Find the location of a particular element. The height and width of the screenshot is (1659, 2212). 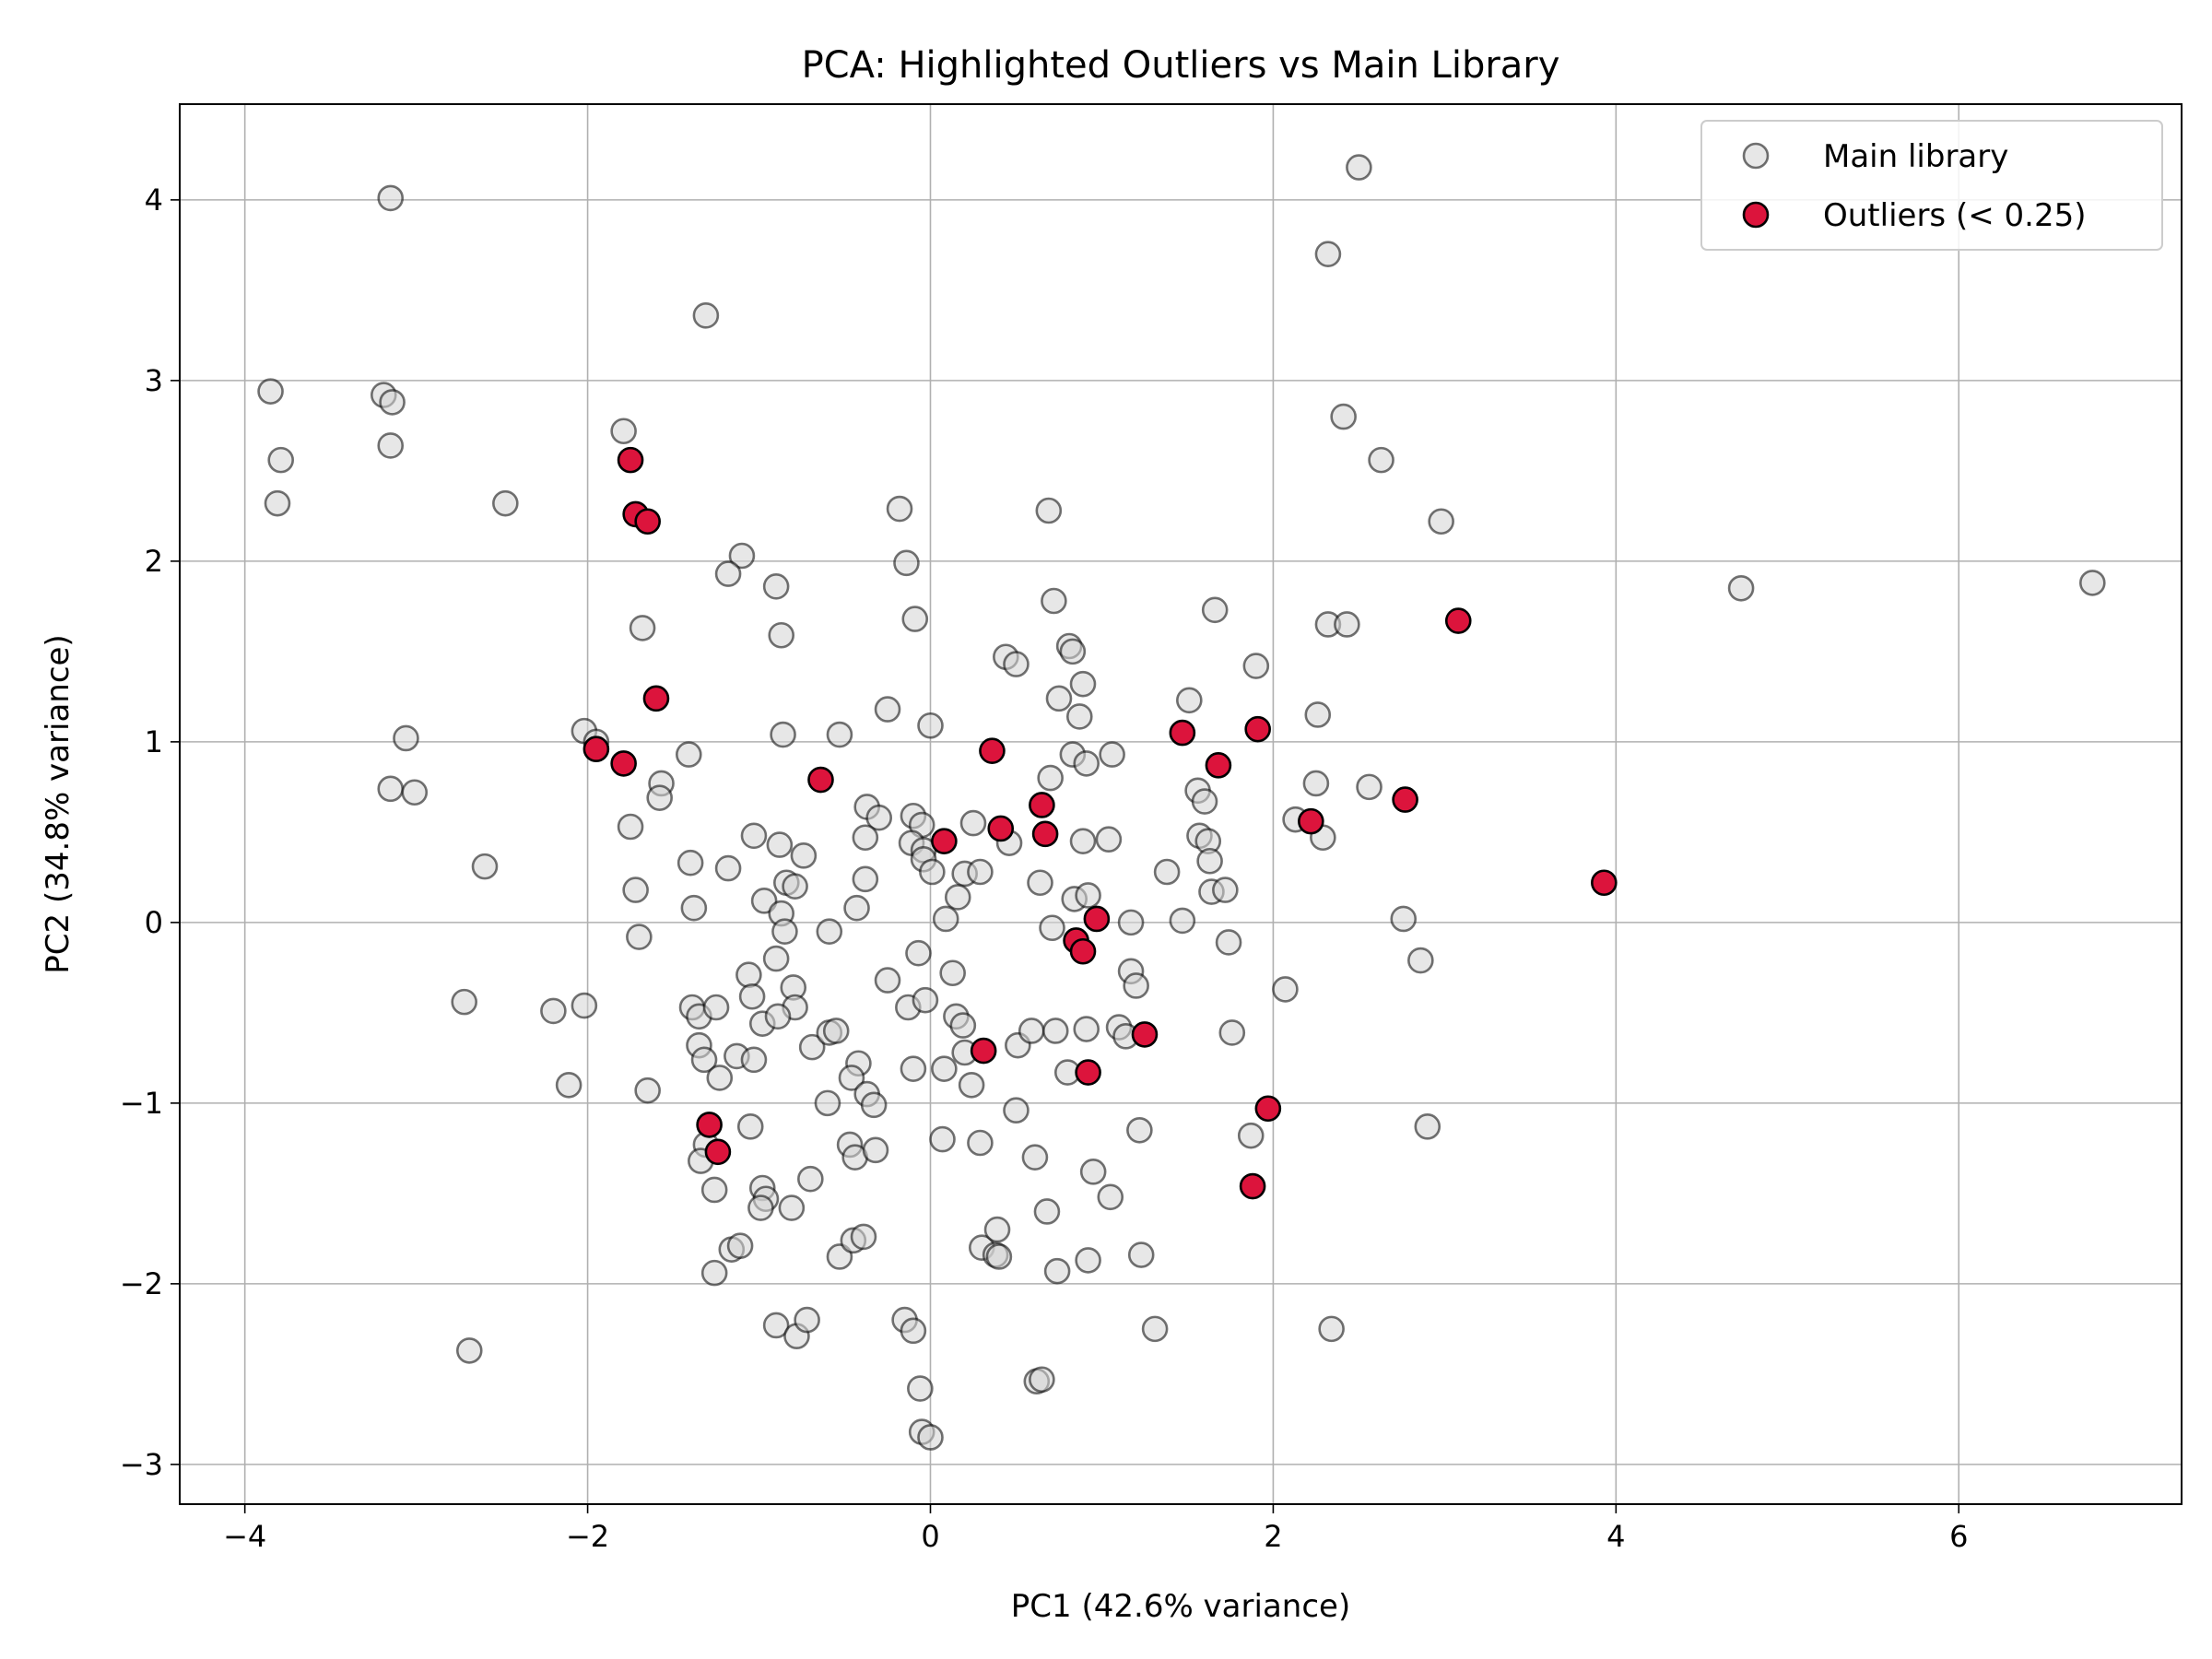

x-tick-label: 2 is located at coordinates (1273, 1536).